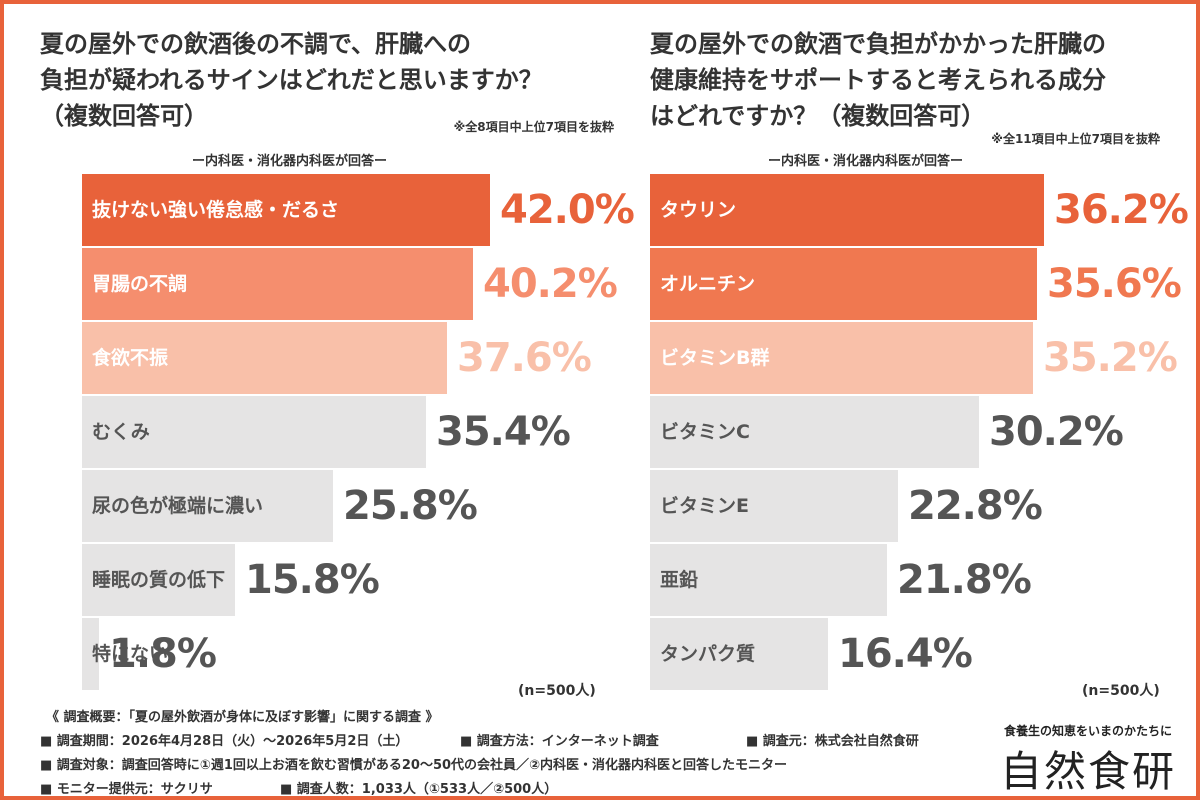 The image size is (1200, 800). What do you see at coordinates (242, 717) in the screenshot?
I see `footer-heading: 《 調査概要：「夏の屋外飲酒が身体に及ぼす影響」に関する調査 》` at bounding box center [242, 717].